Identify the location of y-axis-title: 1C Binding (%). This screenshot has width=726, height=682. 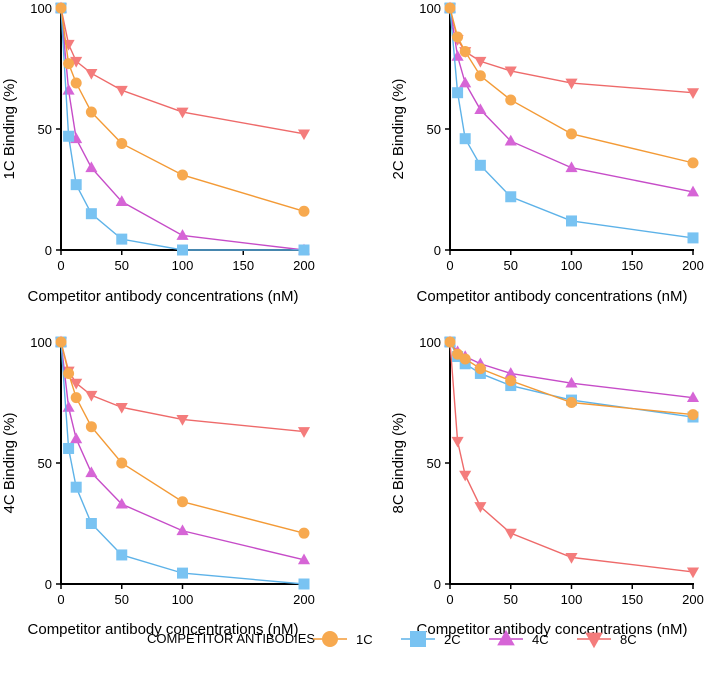
(9, 129).